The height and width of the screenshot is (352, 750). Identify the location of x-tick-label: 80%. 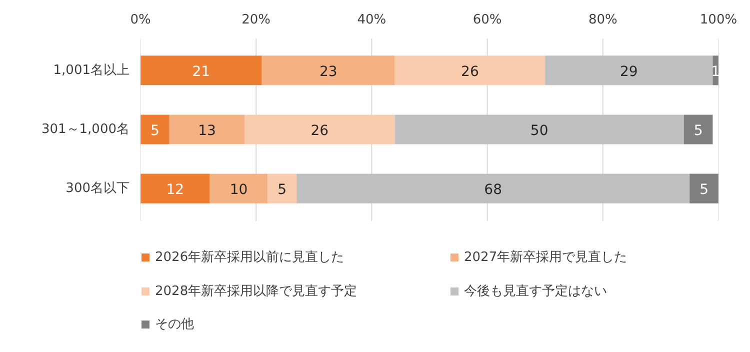
(603, 20).